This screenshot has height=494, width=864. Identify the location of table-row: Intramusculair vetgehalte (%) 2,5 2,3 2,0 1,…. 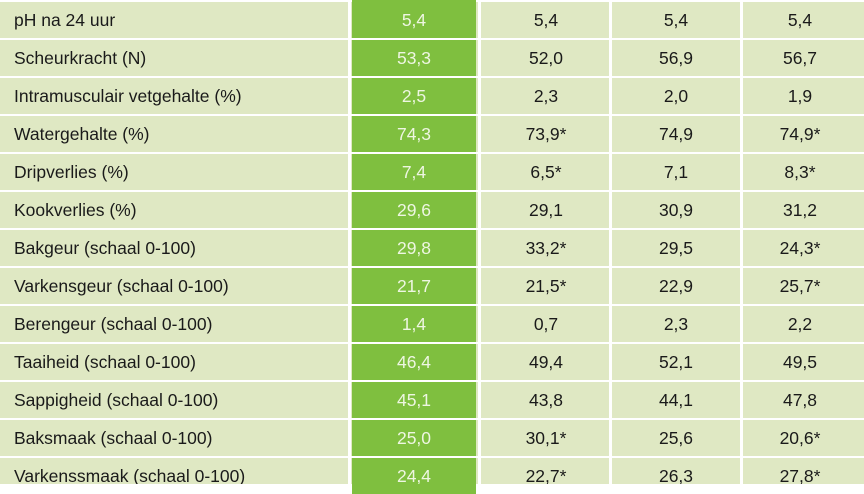
(432, 97).